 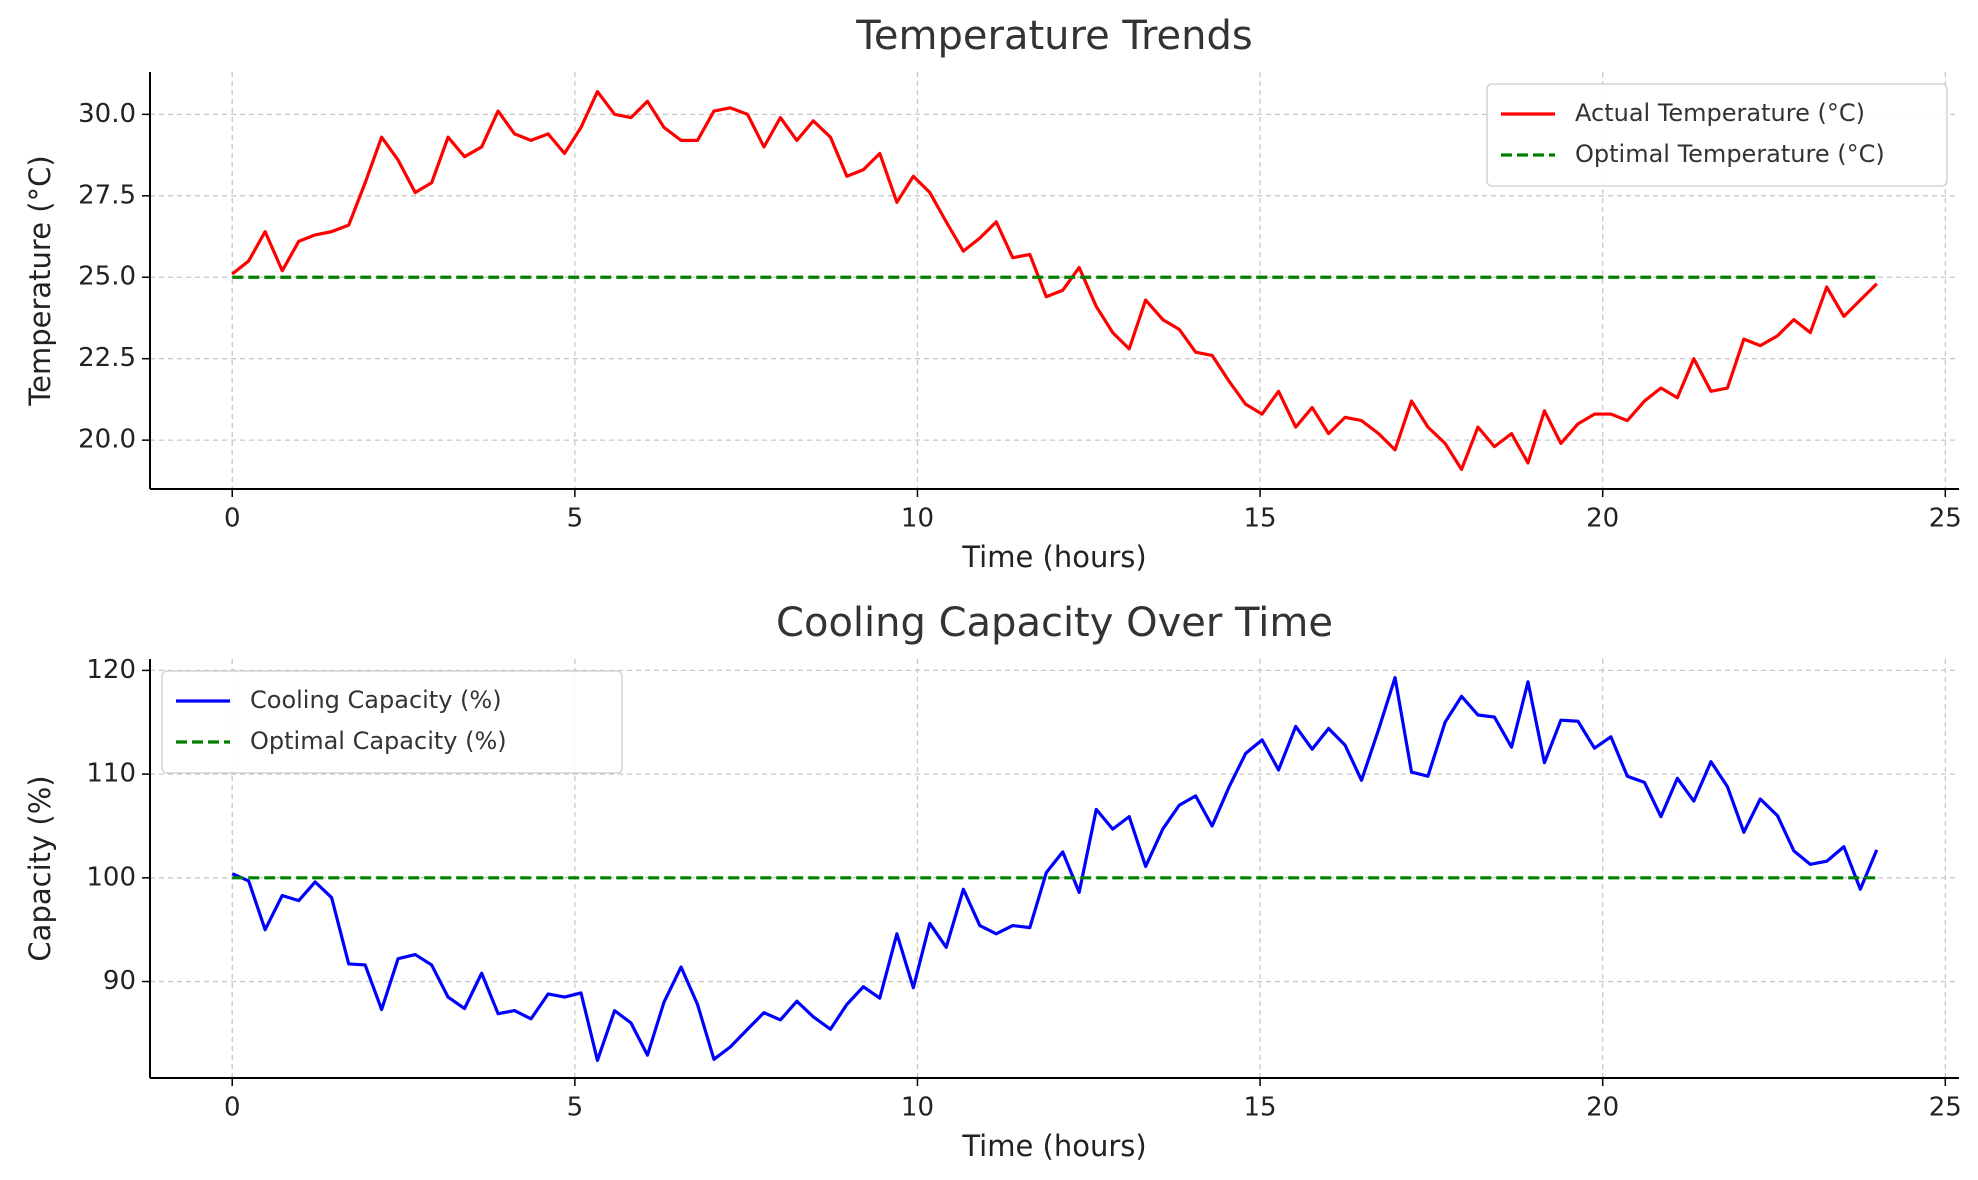 What do you see at coordinates (40, 868) in the screenshot?
I see `y-axis-label: Capacity (%)` at bounding box center [40, 868].